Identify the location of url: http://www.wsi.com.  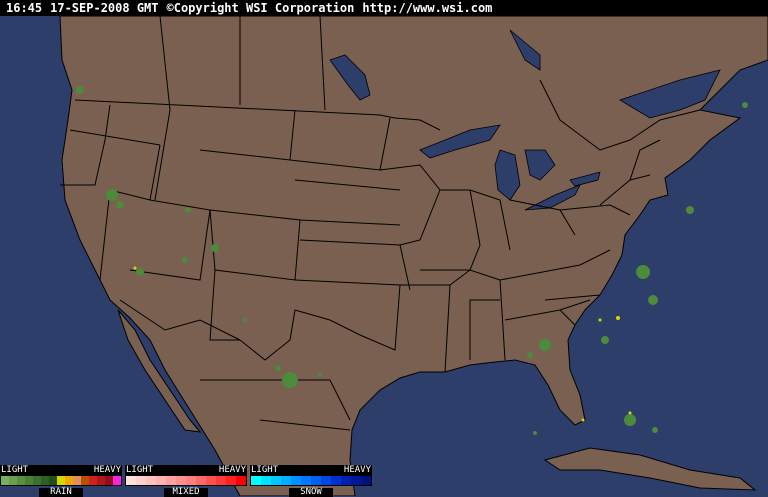
(427, 8).